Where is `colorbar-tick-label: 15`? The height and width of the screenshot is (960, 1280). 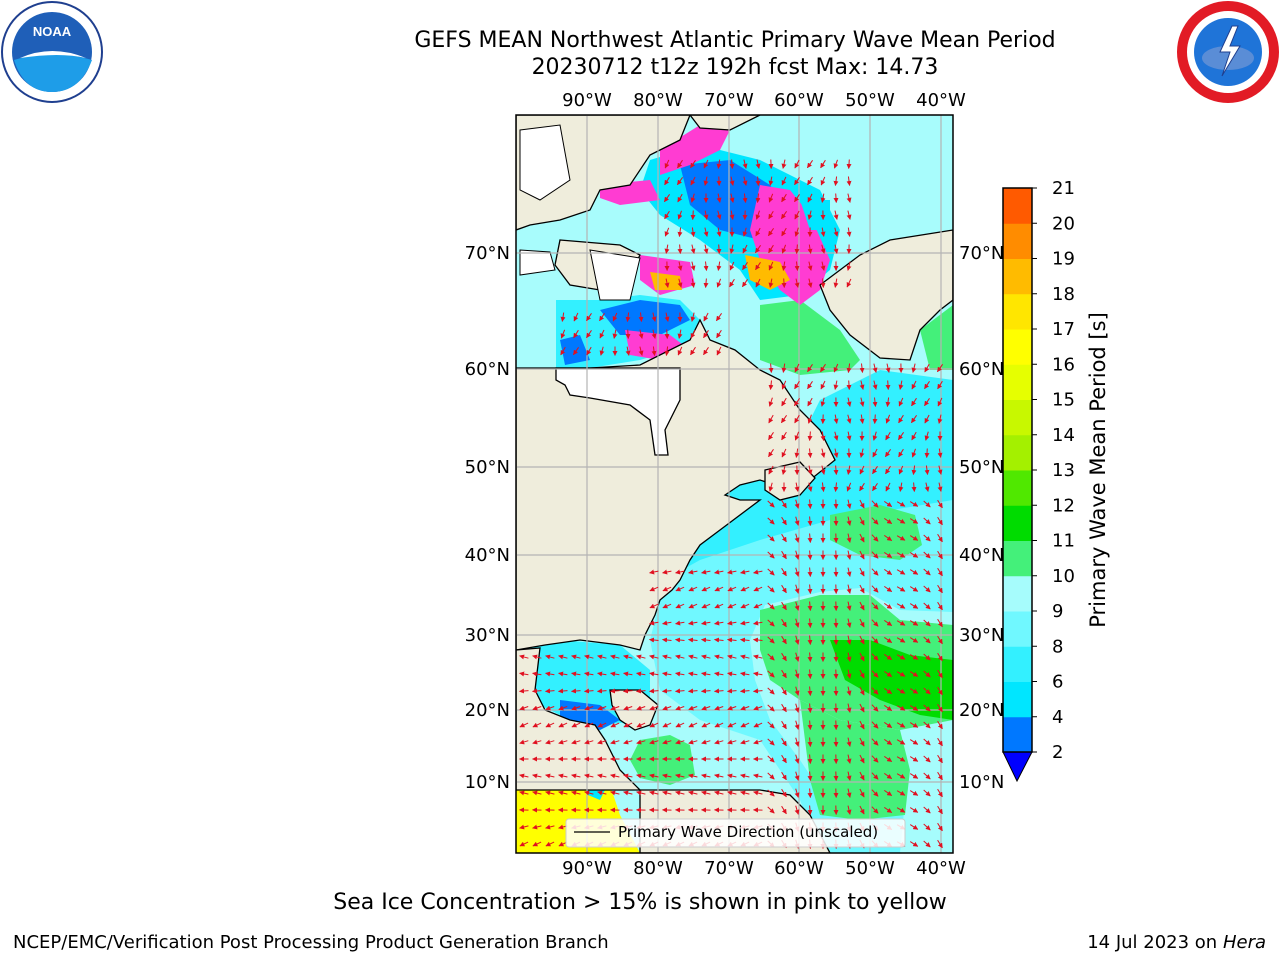
colorbar-tick-label: 15 is located at coordinates (1063, 400).